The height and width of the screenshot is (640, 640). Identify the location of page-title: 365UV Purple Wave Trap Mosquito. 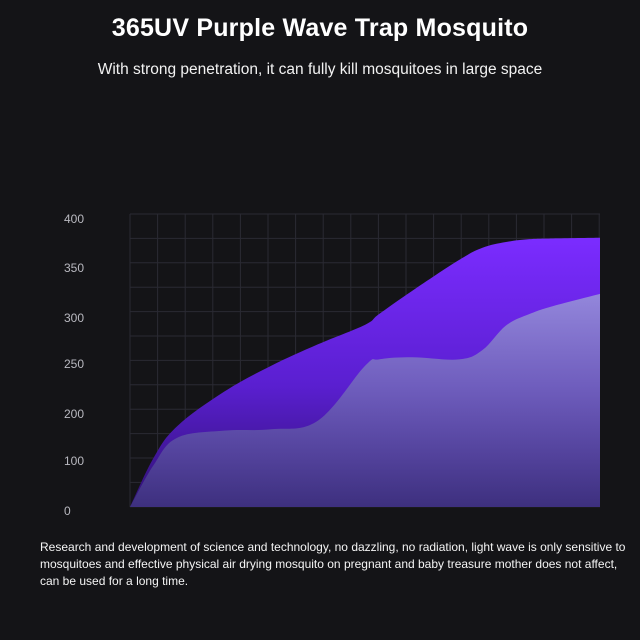
(320, 28).